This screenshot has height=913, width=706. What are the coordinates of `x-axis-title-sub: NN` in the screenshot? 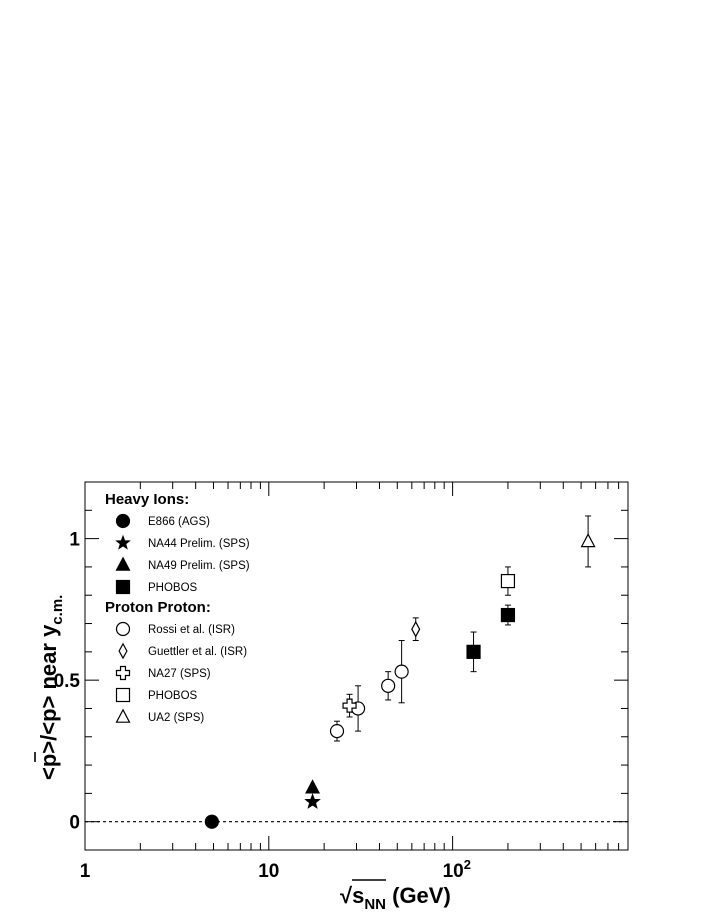 It's located at (375, 904).